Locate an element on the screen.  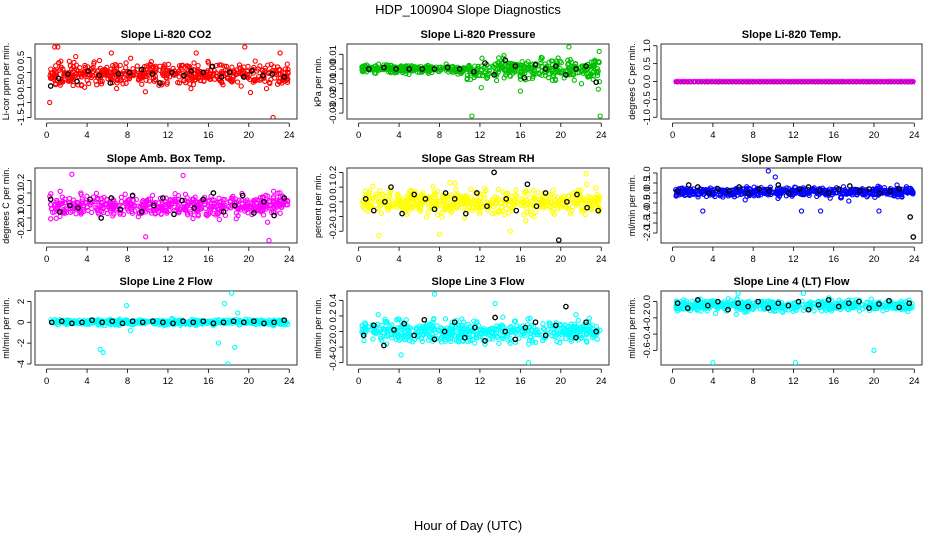
plot-frame is located at coordinates (166, 81).